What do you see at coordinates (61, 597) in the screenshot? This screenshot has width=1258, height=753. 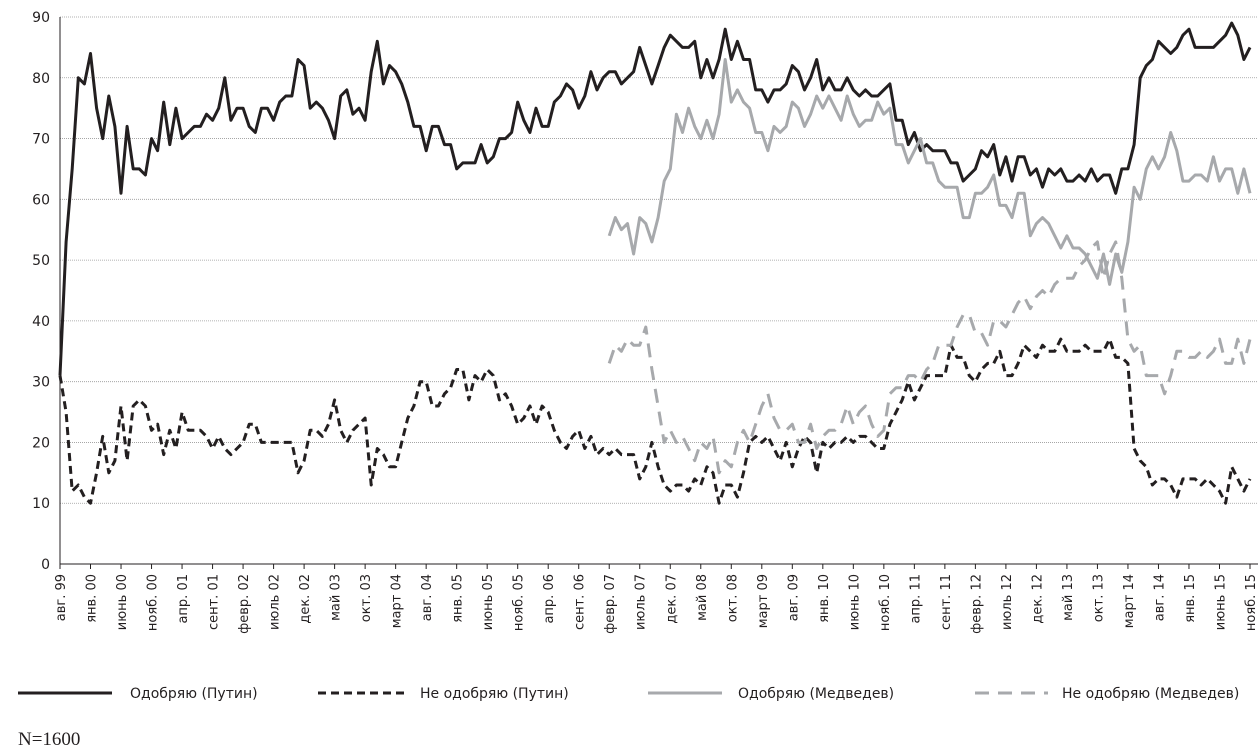 I see `x-tick-label: авг. 99` at bounding box center [61, 597].